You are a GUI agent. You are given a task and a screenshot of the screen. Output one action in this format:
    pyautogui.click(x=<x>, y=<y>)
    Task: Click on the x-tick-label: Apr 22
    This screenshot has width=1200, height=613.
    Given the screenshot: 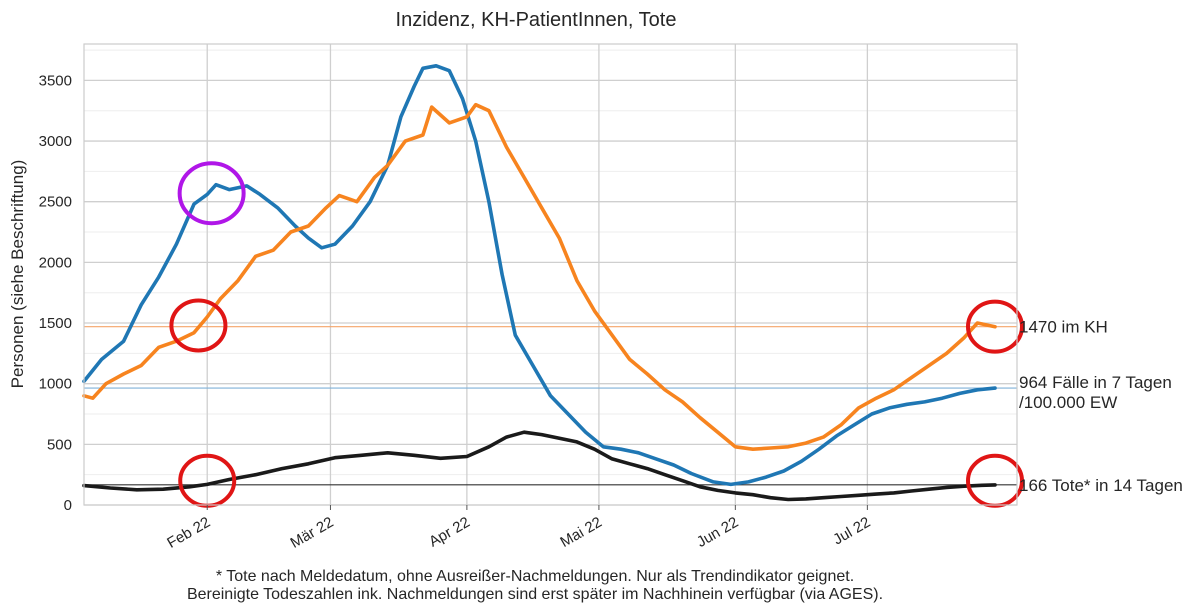 What is the action you would take?
    pyautogui.click(x=449, y=532)
    